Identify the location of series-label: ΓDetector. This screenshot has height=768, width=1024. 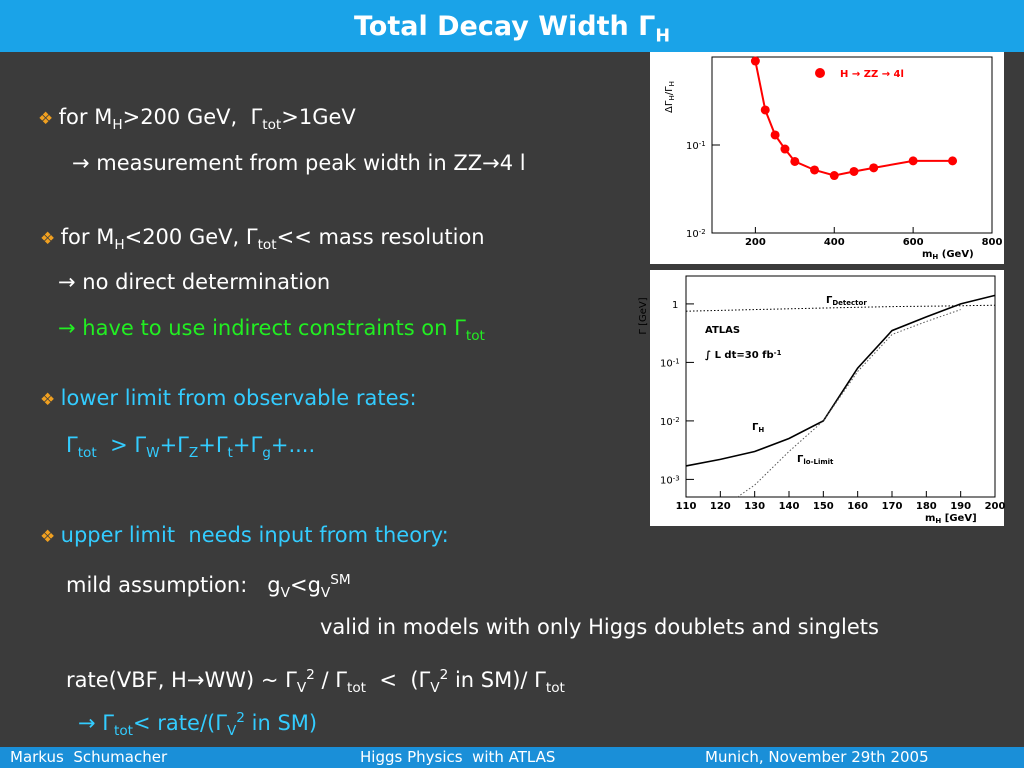
(846, 301).